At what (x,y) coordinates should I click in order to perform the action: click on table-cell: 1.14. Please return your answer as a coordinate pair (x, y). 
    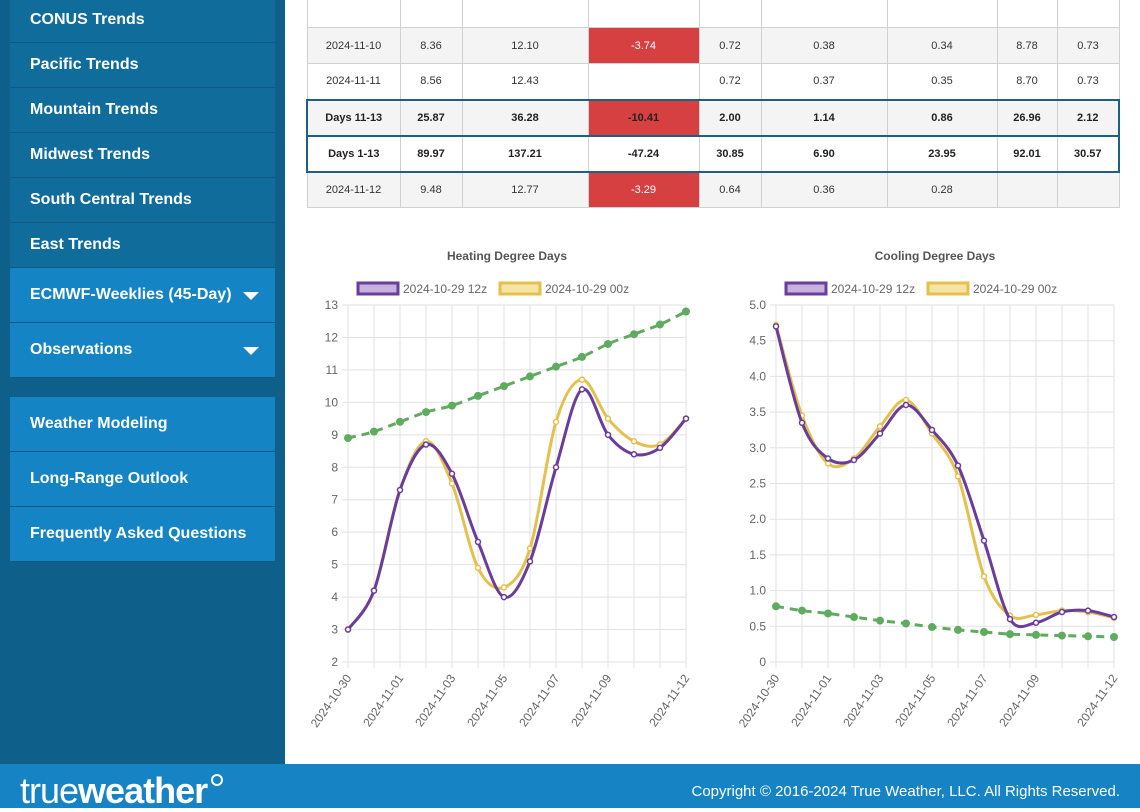
    Looking at the image, I should click on (824, 117).